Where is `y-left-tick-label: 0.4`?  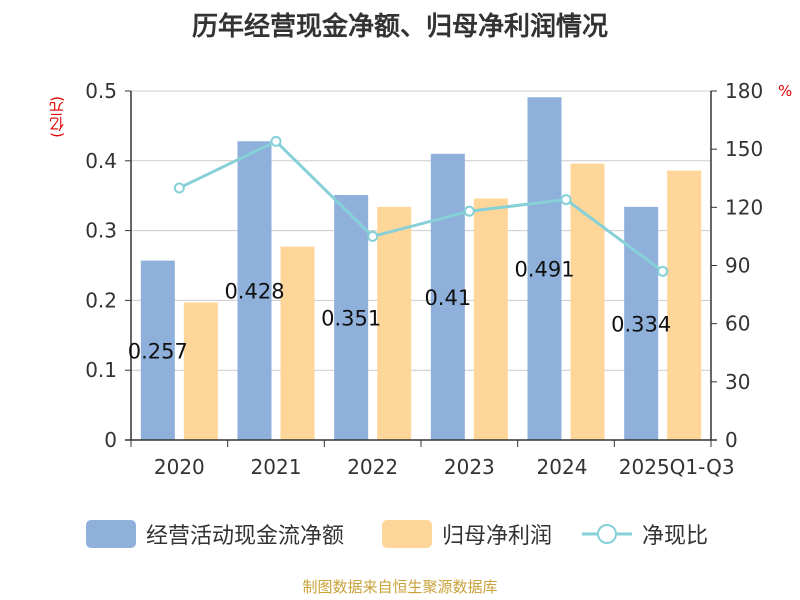
y-left-tick-label: 0.4 is located at coordinates (101, 161).